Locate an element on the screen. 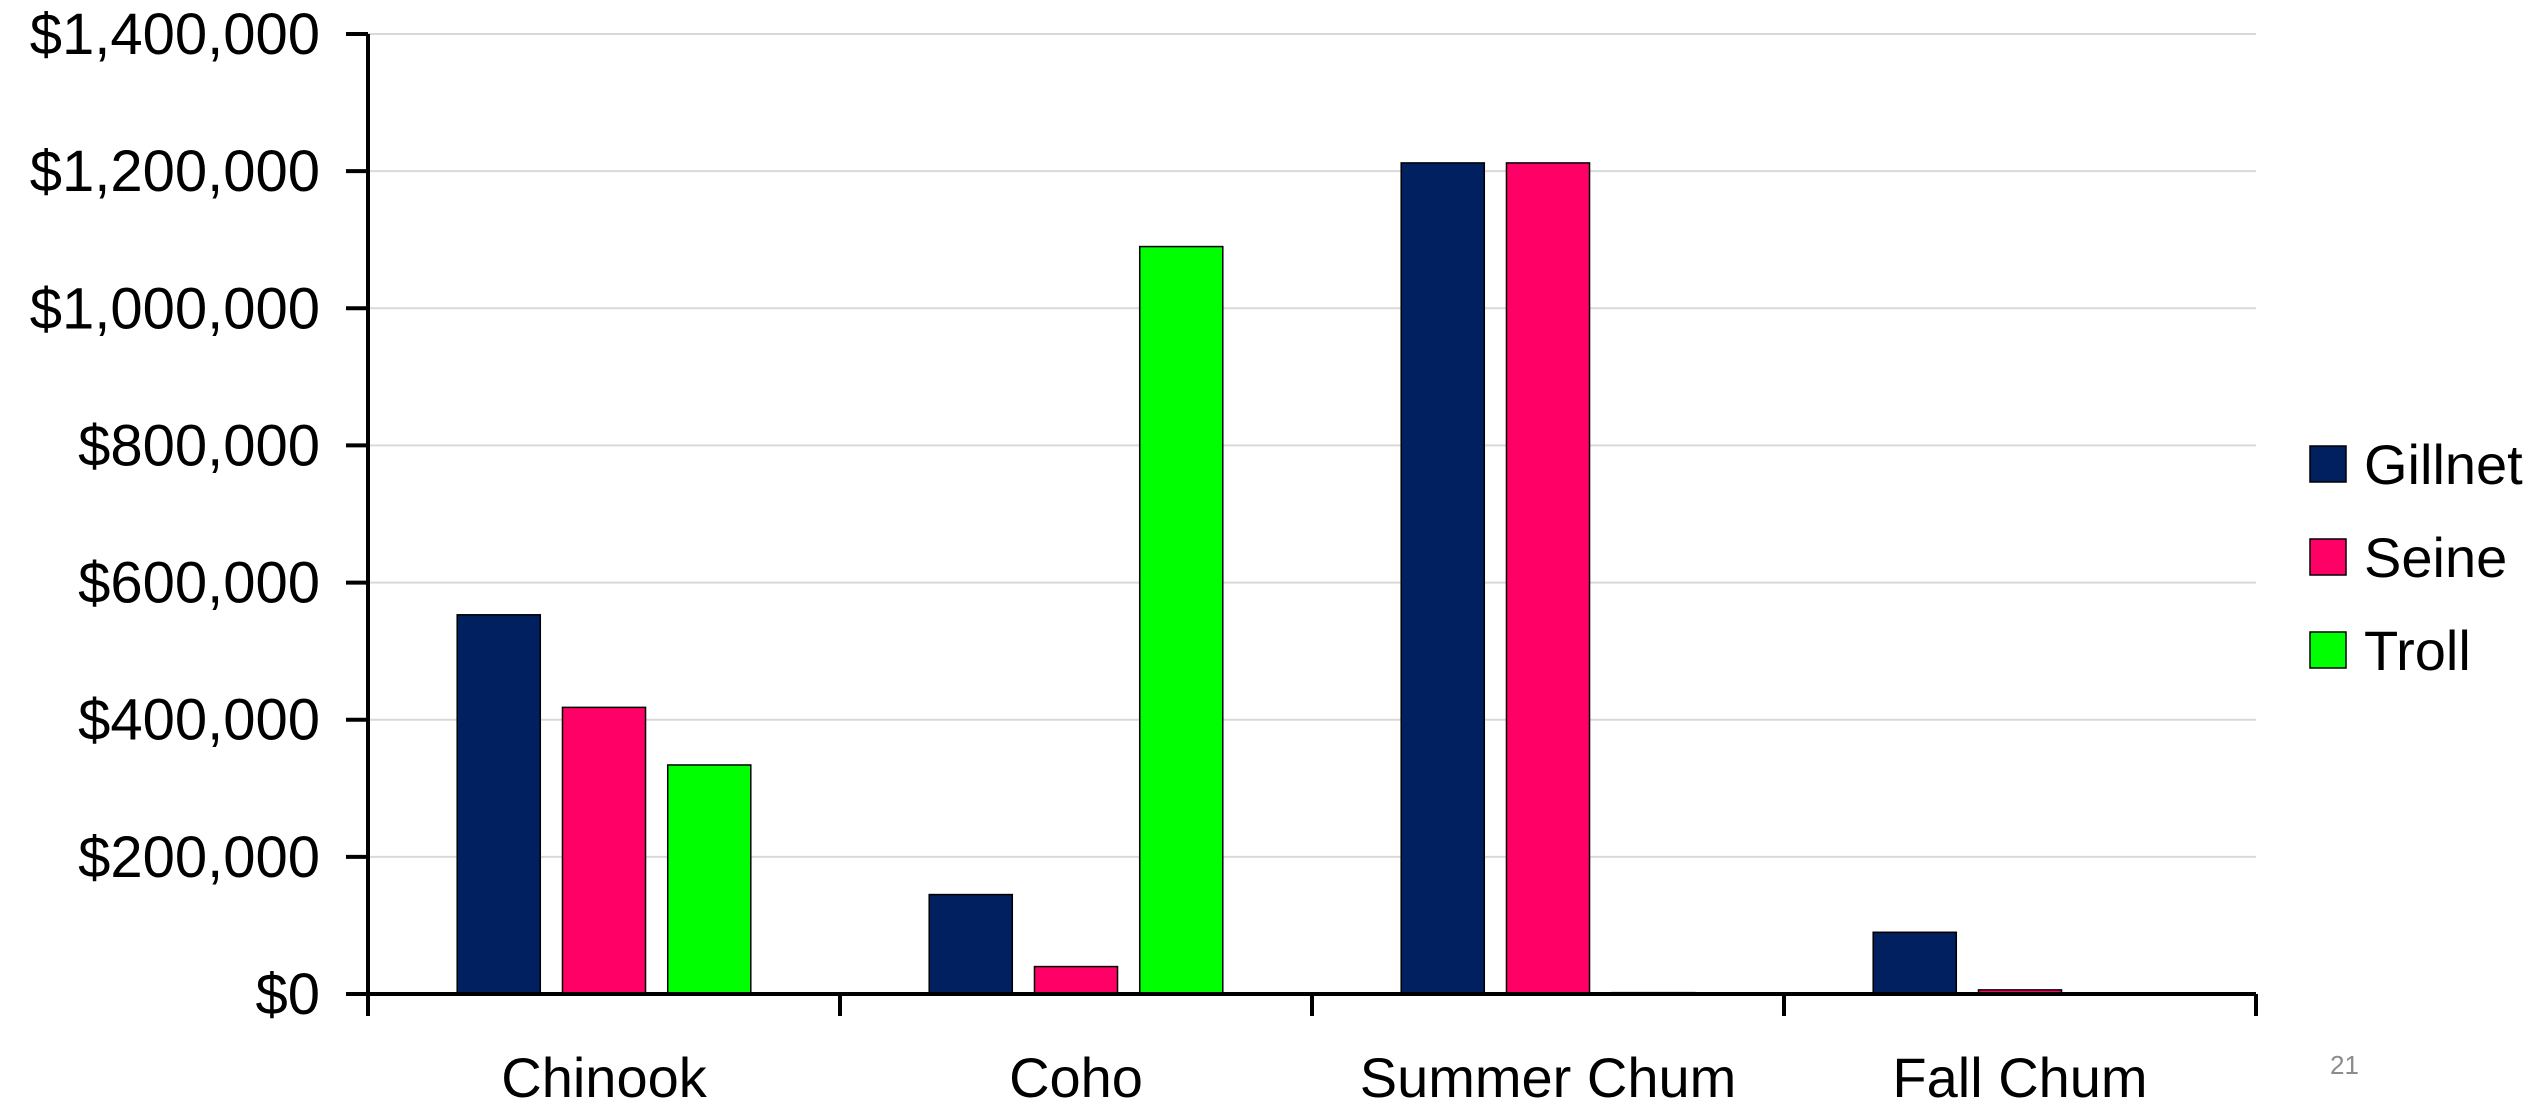  x-category-label: Fall Chum is located at coordinates (2019, 1074).